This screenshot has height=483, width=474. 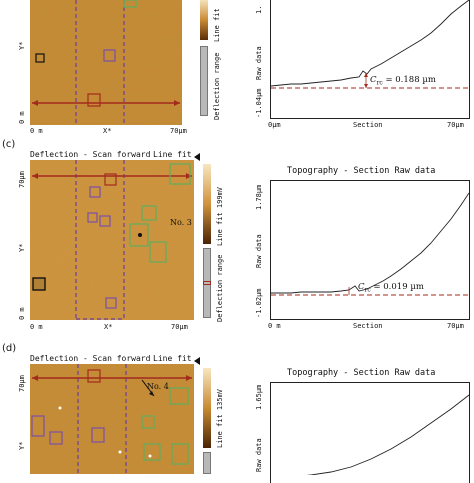 What do you see at coordinates (22, 45) in the screenshot?
I see `y-axis-label-top: Y*` at bounding box center [22, 45].